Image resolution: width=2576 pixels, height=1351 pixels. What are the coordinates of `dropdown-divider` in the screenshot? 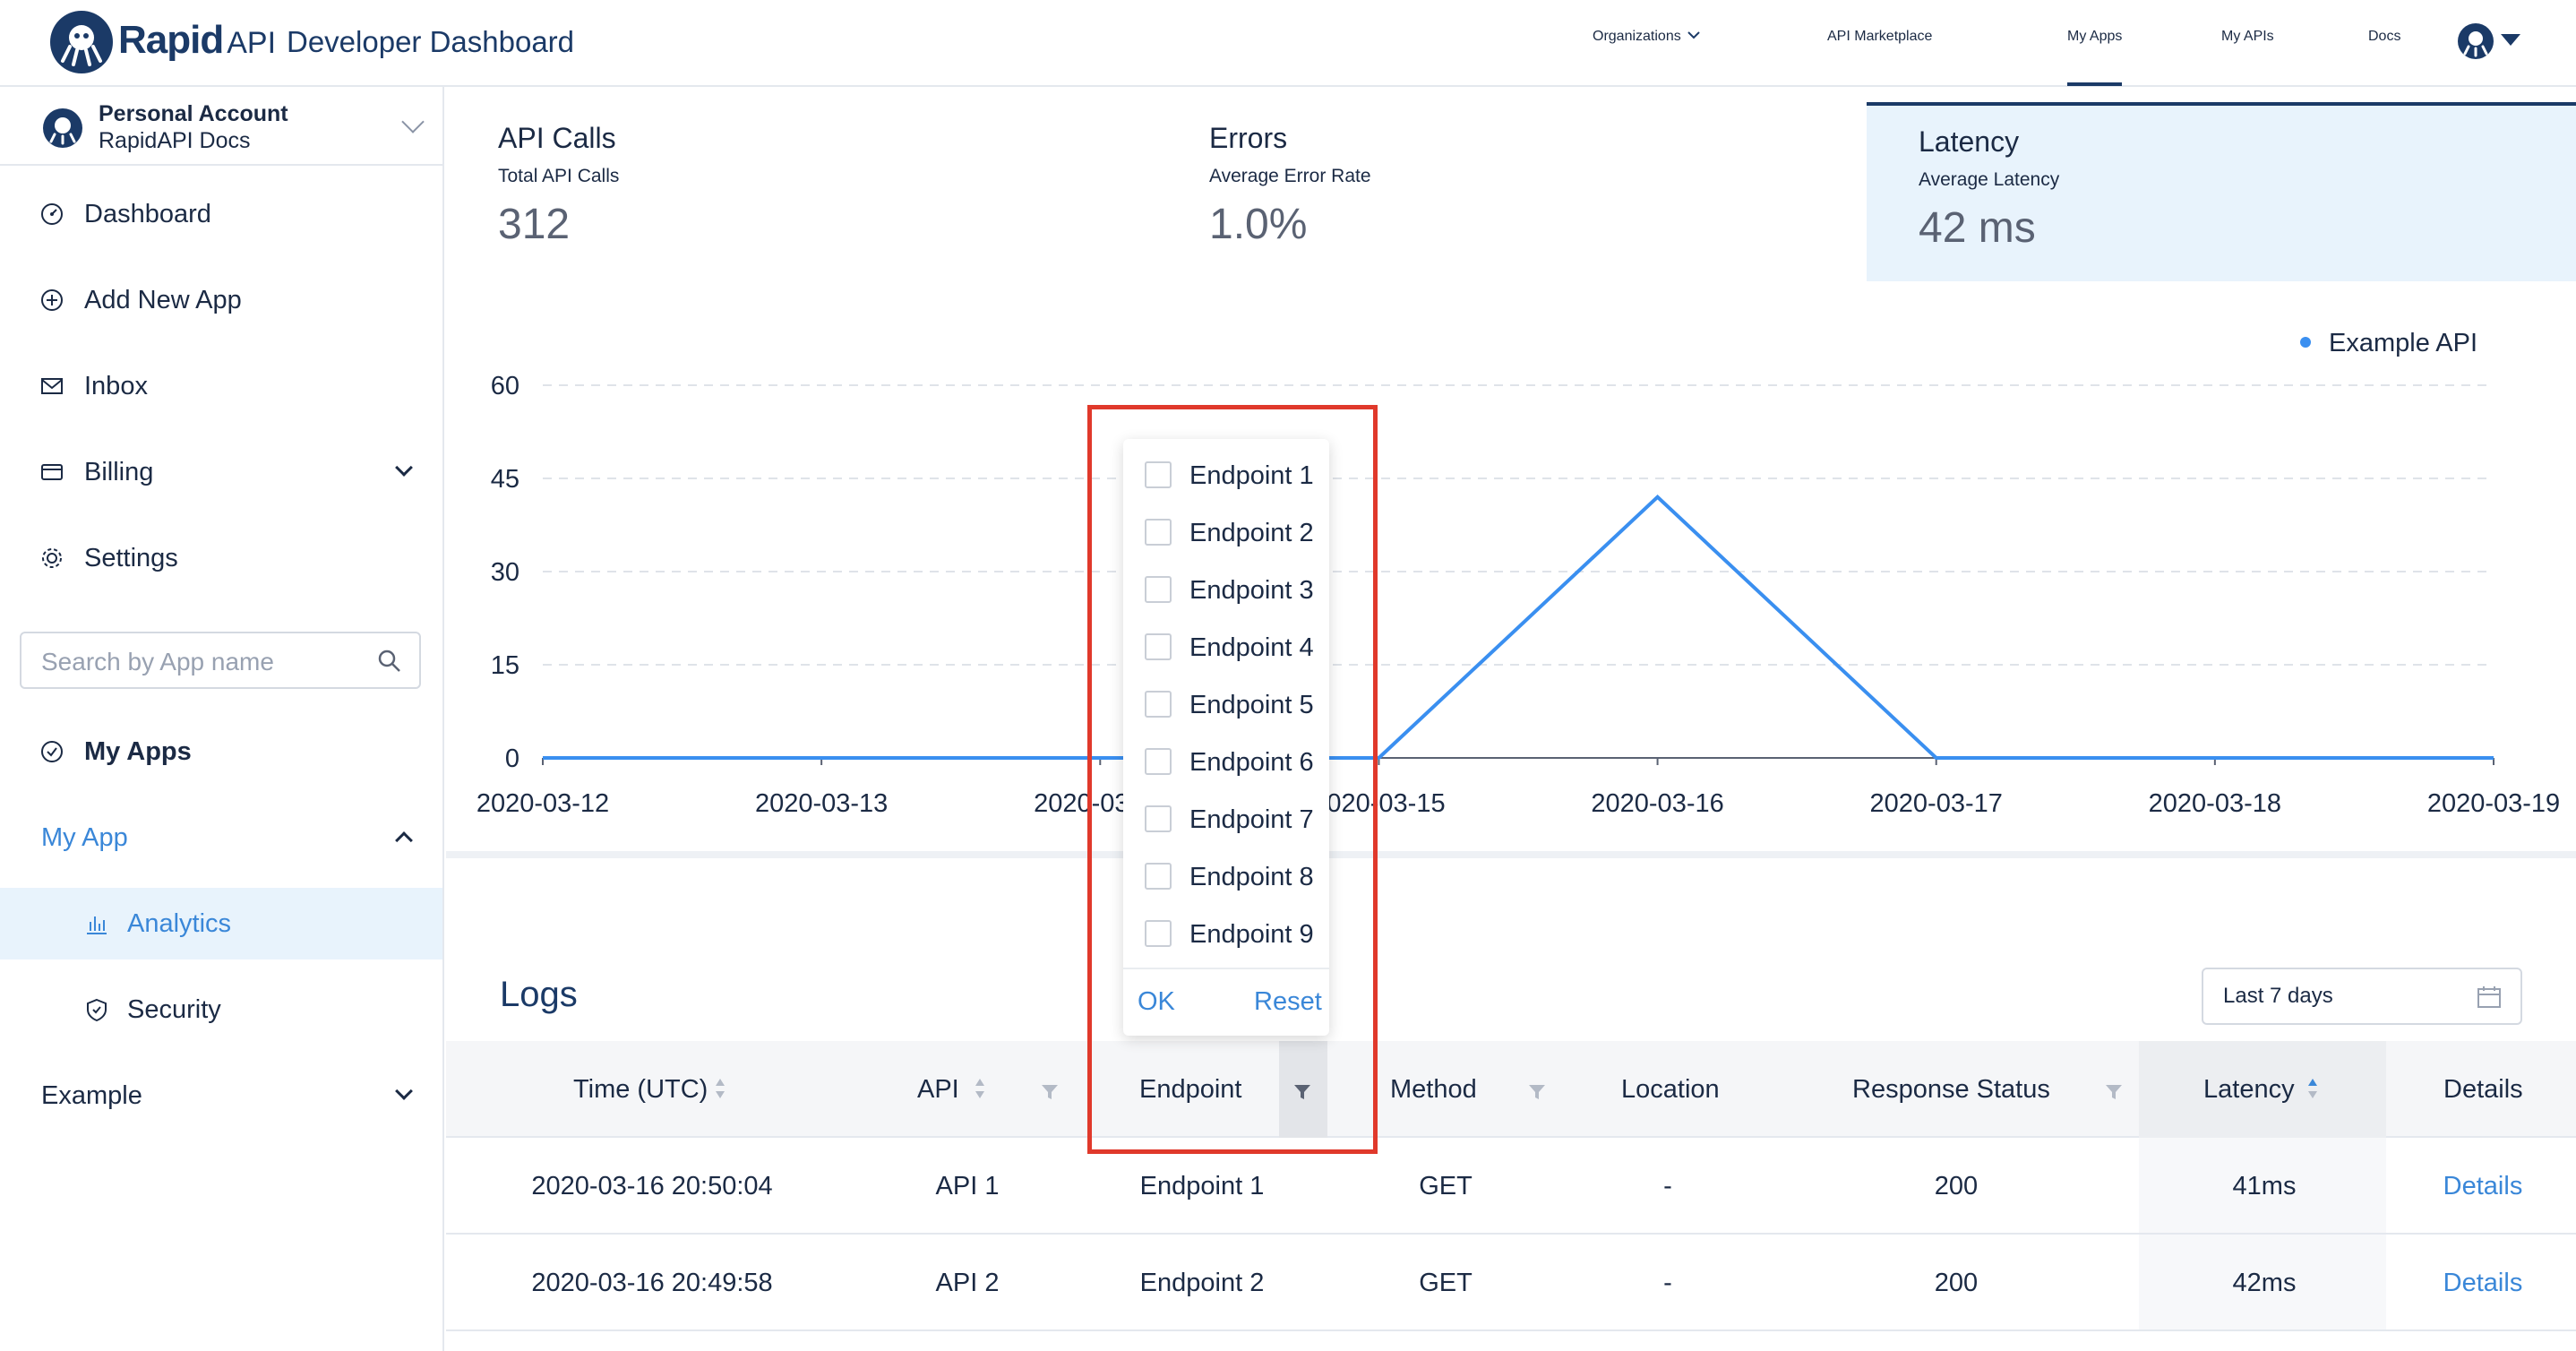 It's located at (1226, 968).